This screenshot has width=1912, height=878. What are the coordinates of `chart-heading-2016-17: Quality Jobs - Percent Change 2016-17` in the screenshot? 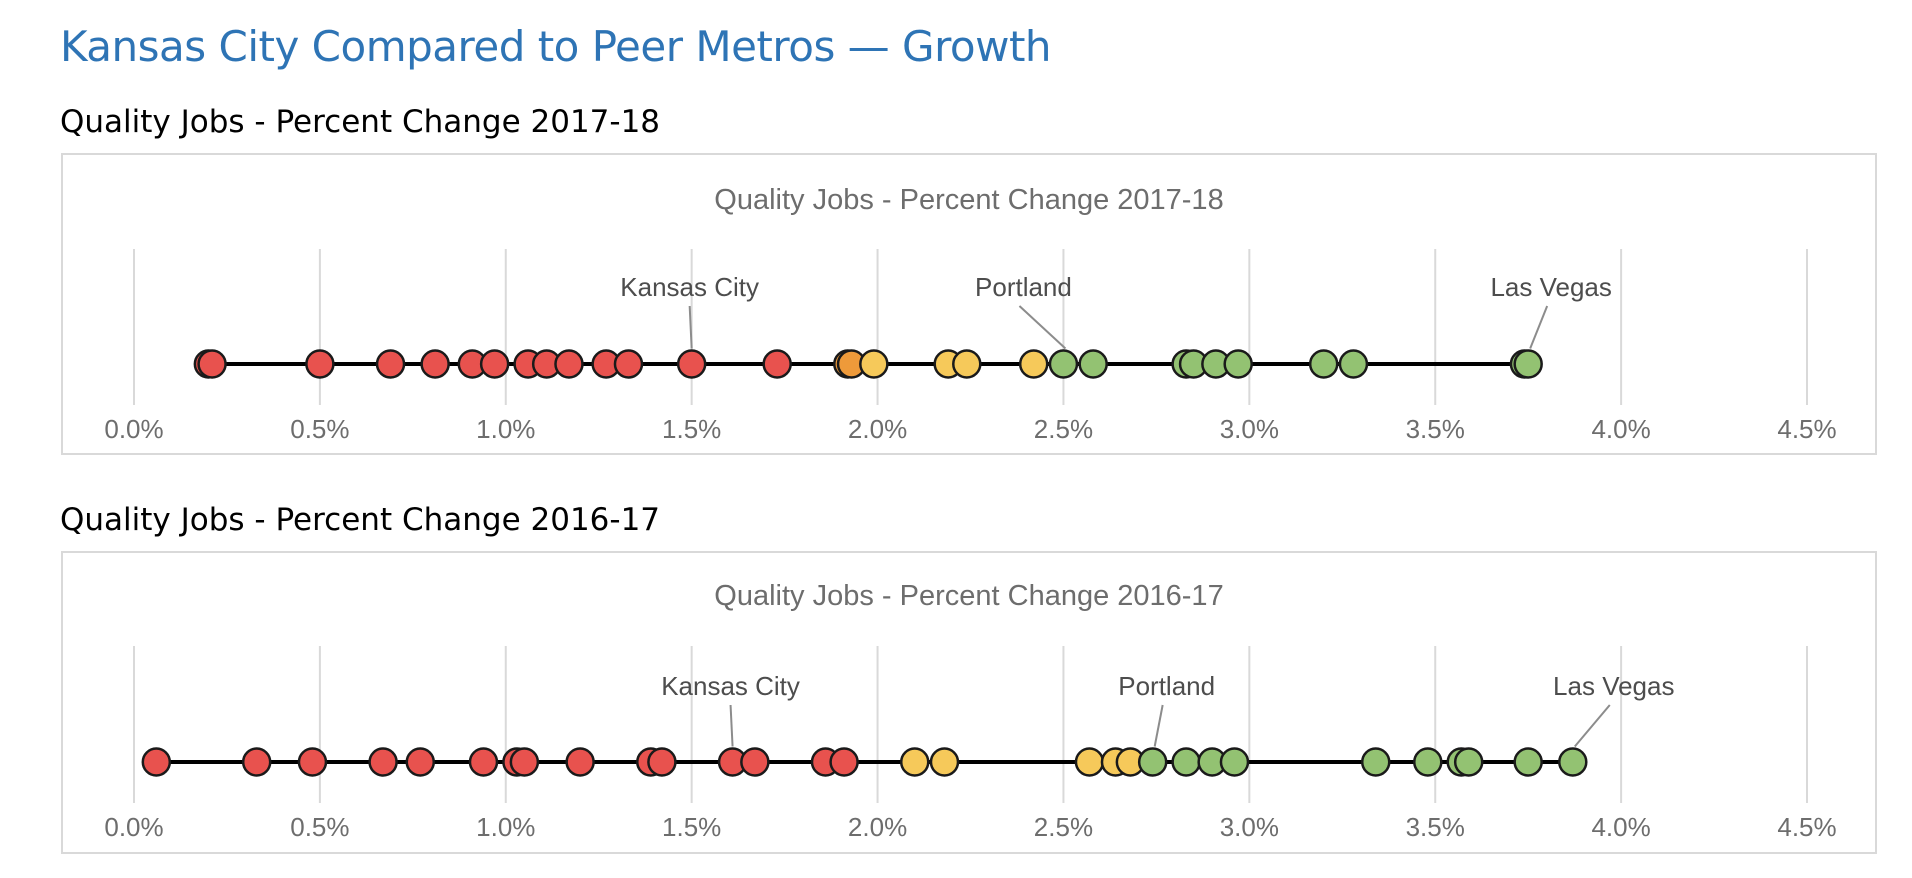 It's located at (360, 520).